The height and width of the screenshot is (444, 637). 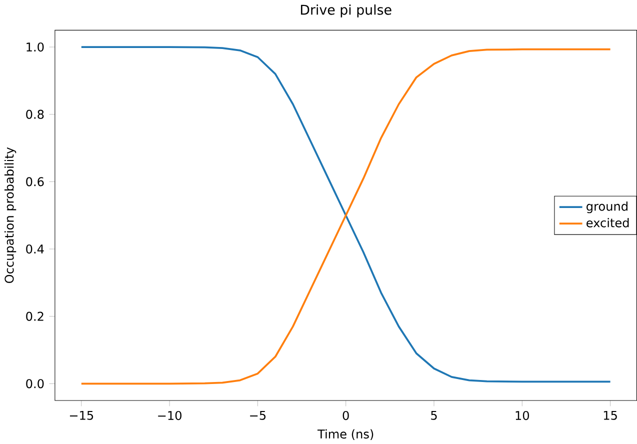 I want to click on y-tick-label: 0.4, so click(x=35, y=249).